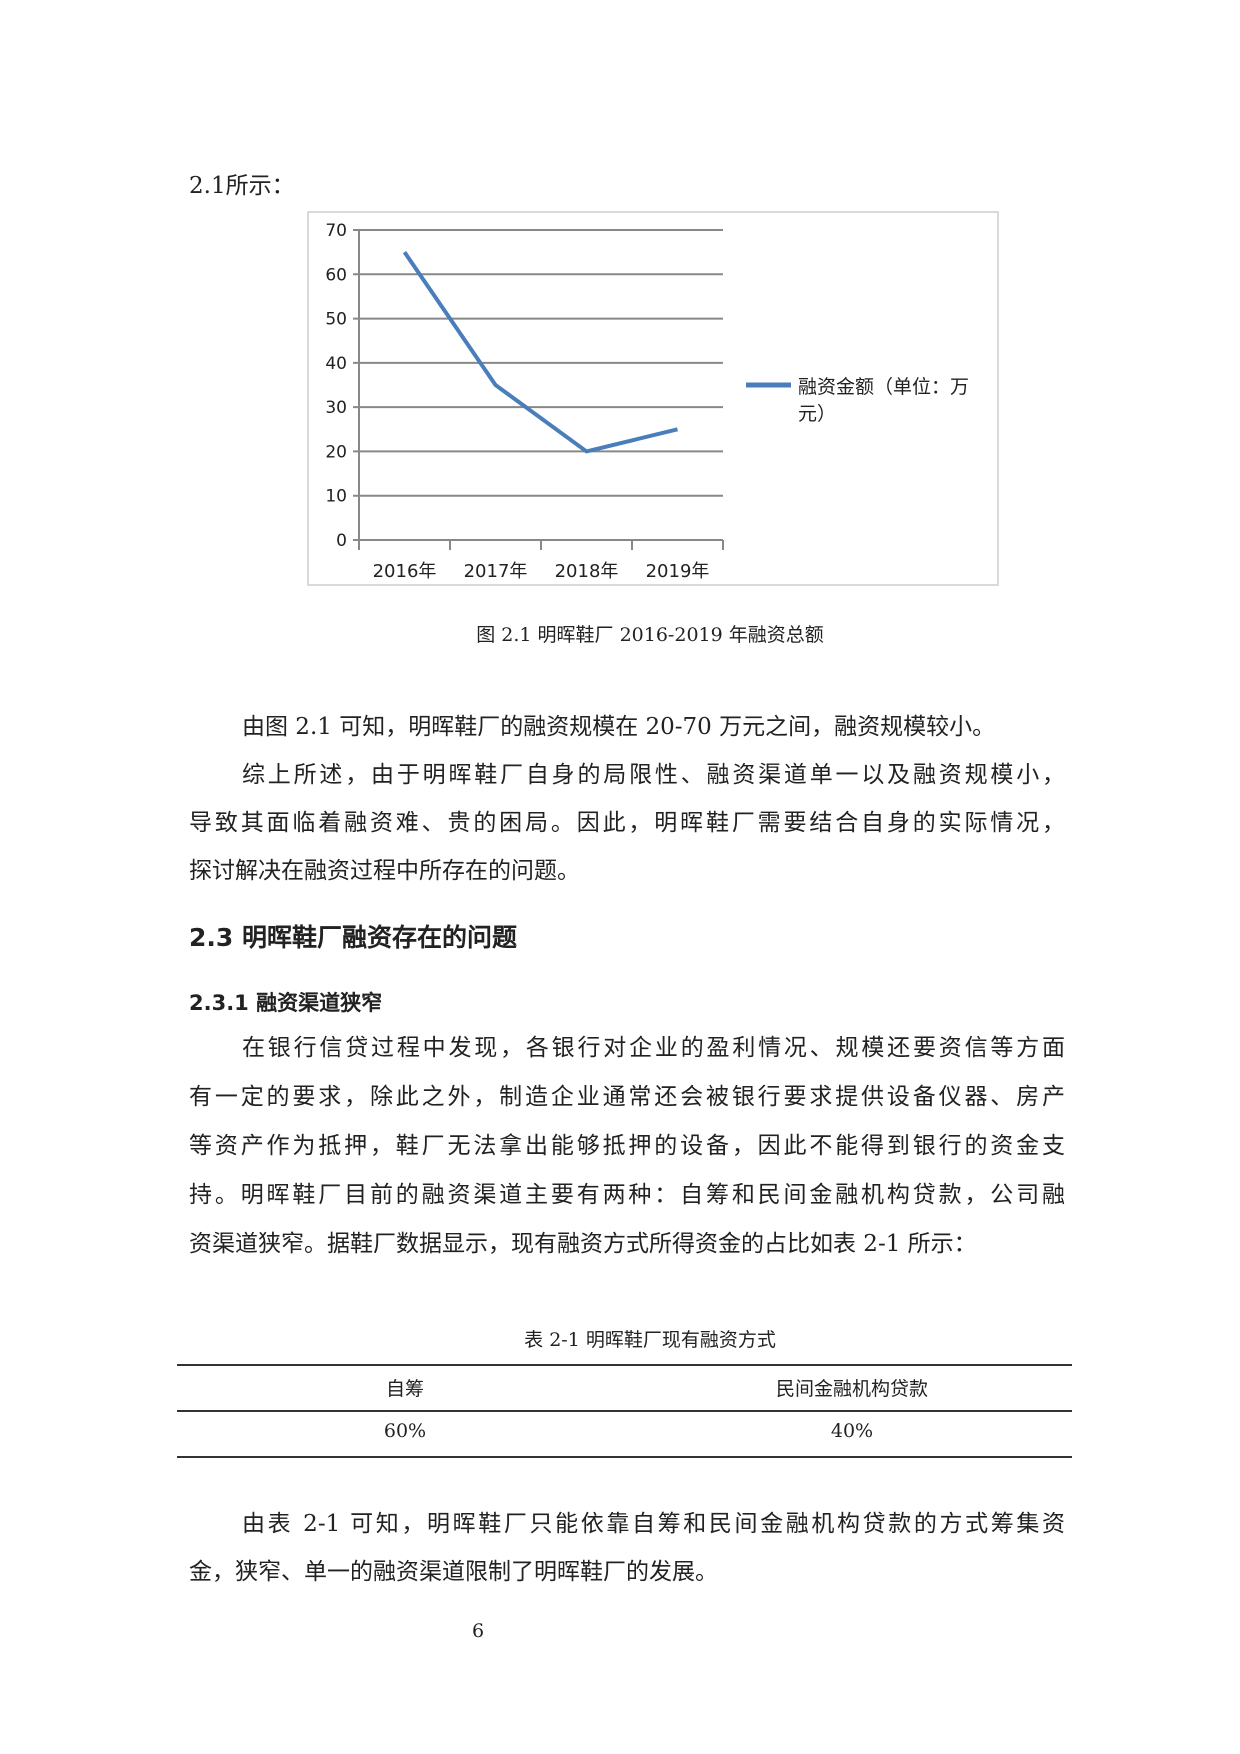 The width and height of the screenshot is (1240, 1754). What do you see at coordinates (336, 452) in the screenshot?
I see `y-tick-label: 20` at bounding box center [336, 452].